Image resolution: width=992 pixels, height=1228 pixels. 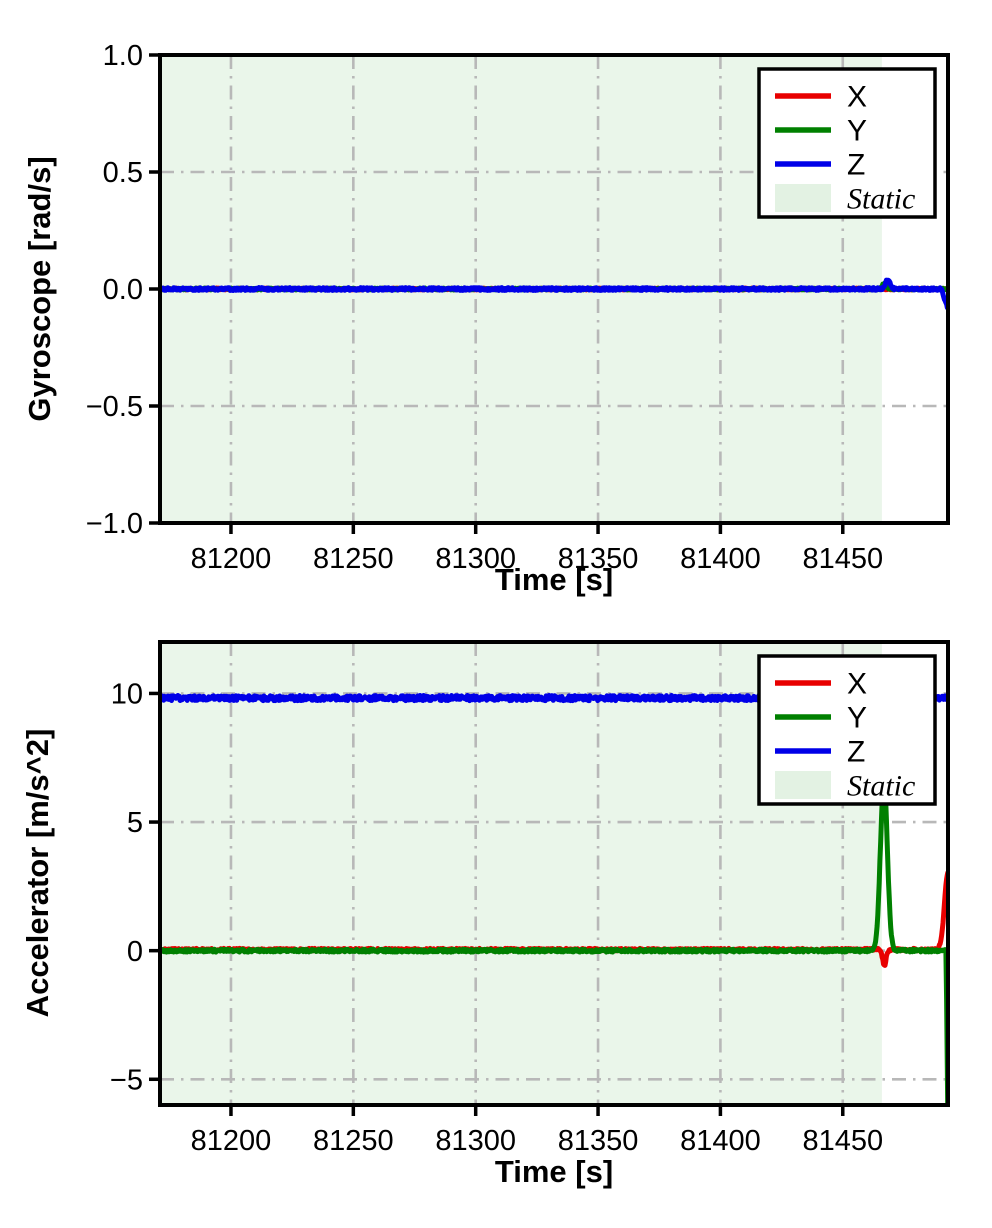 I want to click on gyroscope-y-axis-label: Gyroscope [rad/s], so click(x=39, y=289).